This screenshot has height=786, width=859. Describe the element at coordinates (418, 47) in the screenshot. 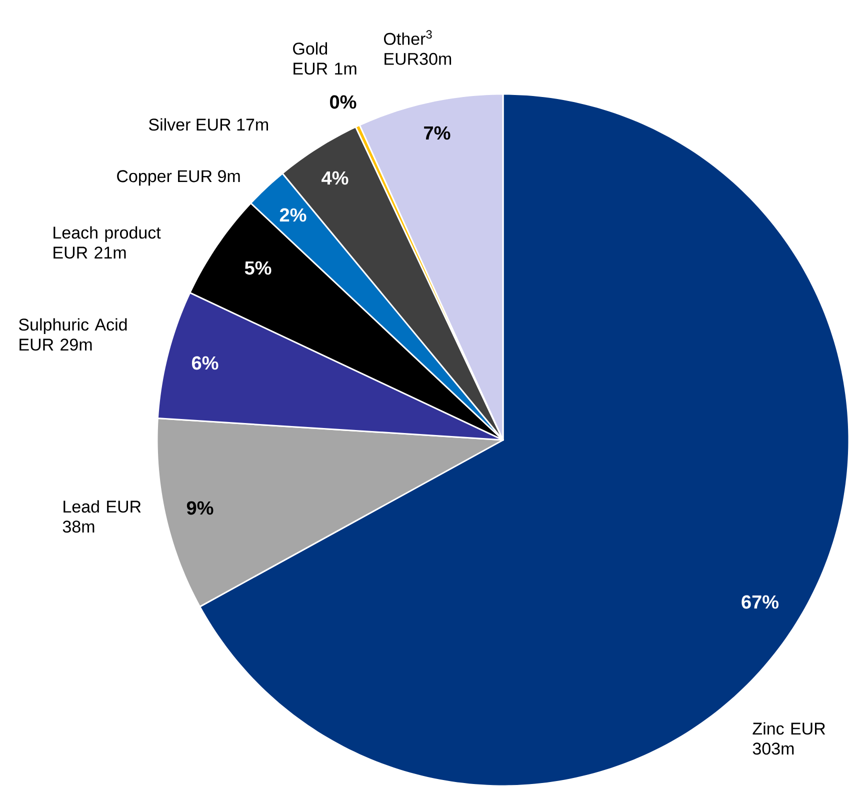

I see `category-label: Other$^{3}$ EUR30m` at that location.